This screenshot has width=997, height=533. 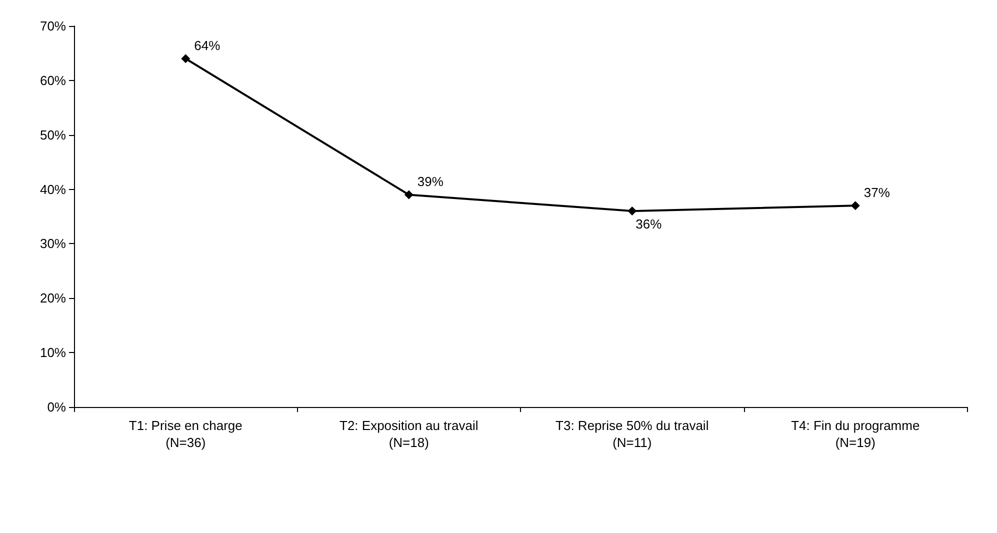 What do you see at coordinates (53, 134) in the screenshot?
I see `y-tick-label: 50%` at bounding box center [53, 134].